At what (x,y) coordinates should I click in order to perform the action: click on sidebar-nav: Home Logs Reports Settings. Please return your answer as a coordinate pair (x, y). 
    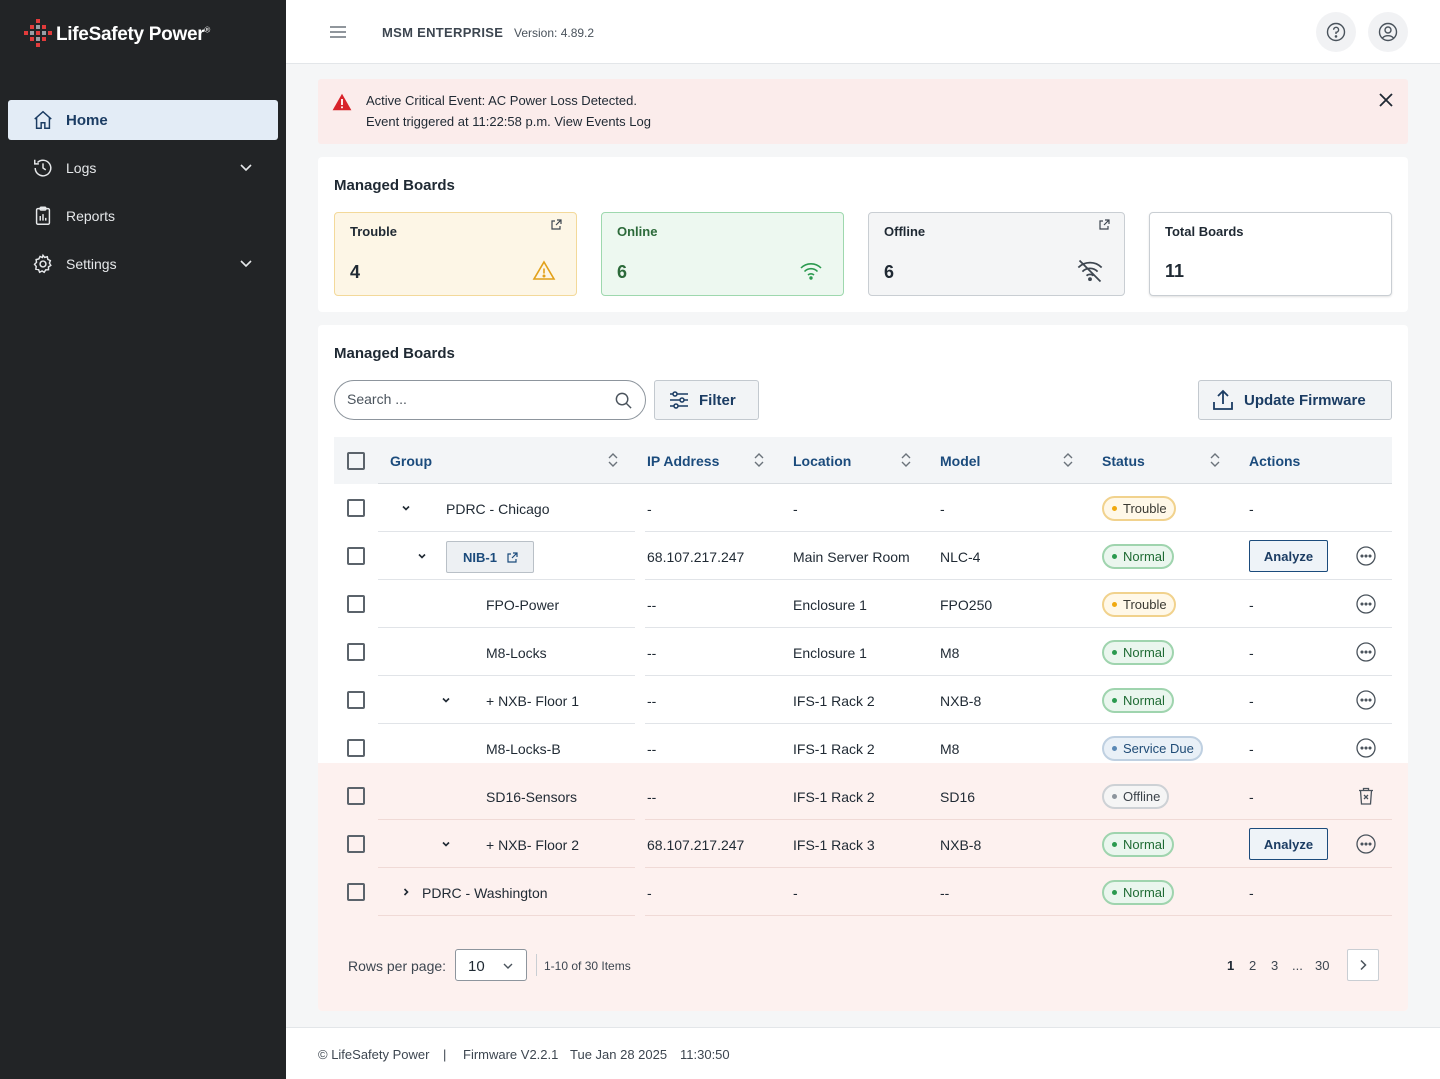
    Looking at the image, I should click on (143, 196).